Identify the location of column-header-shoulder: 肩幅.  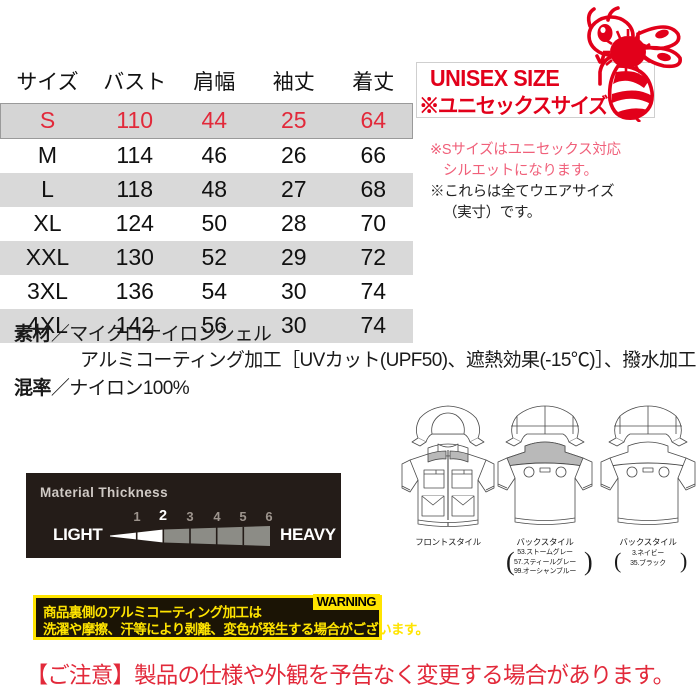
(214, 82).